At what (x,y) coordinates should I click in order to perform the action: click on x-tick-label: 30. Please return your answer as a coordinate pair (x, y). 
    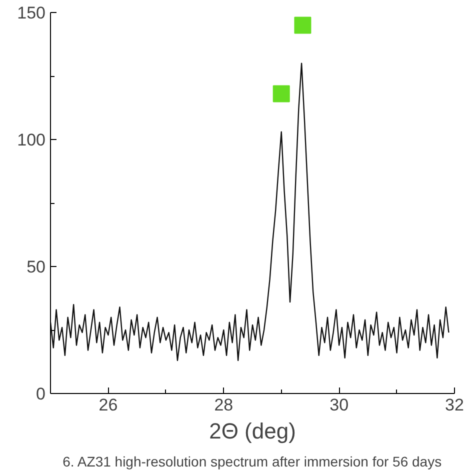
    Looking at the image, I should click on (339, 405).